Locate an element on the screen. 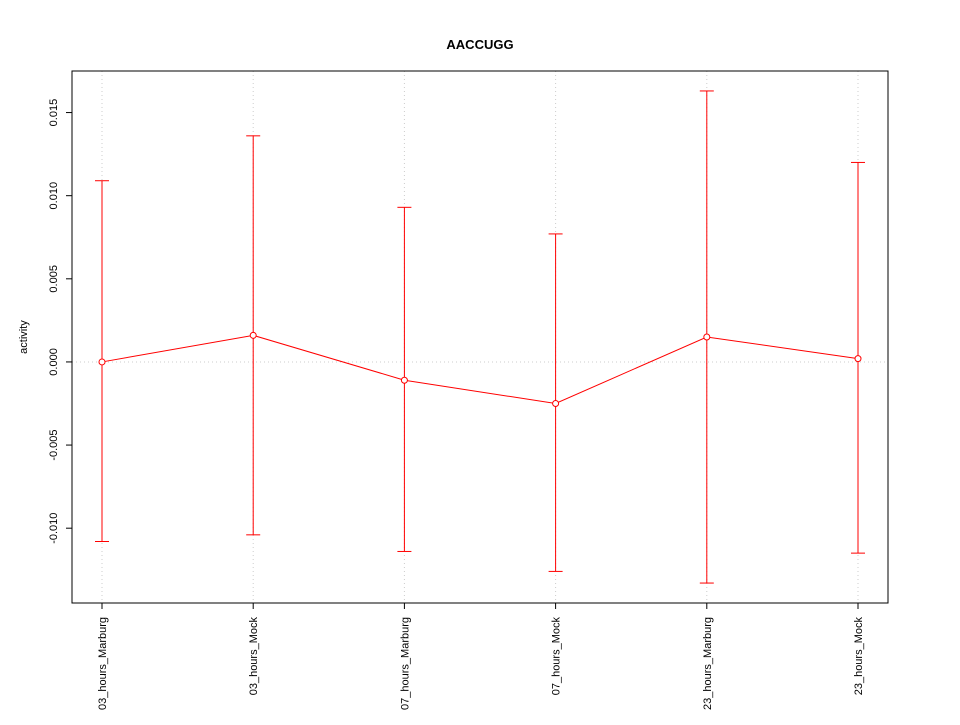 The width and height of the screenshot is (960, 725). x-tick-label: 07_hours_Marburg is located at coordinates (405, 663).